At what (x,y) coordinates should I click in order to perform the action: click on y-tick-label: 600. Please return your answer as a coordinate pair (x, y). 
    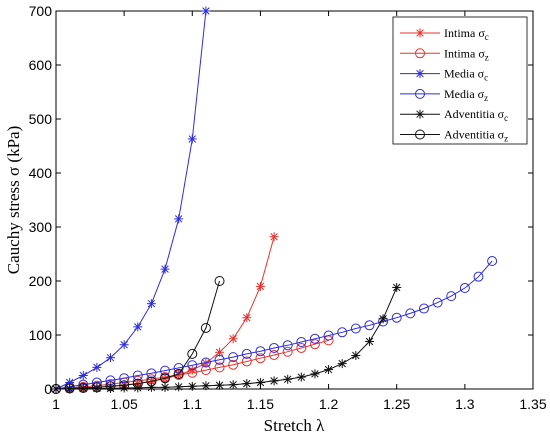
    Looking at the image, I should click on (41, 65).